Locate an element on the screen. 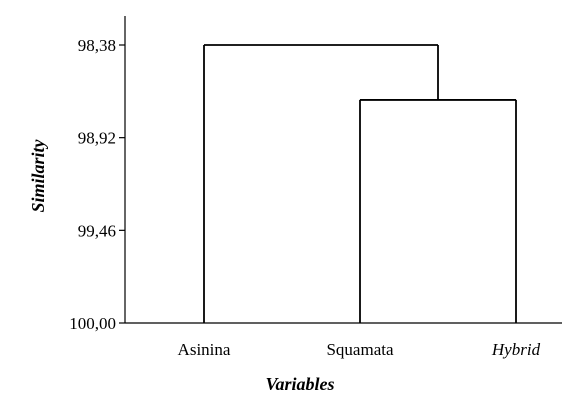 The image size is (574, 401). x-tick-label: Squamata is located at coordinates (359, 349).